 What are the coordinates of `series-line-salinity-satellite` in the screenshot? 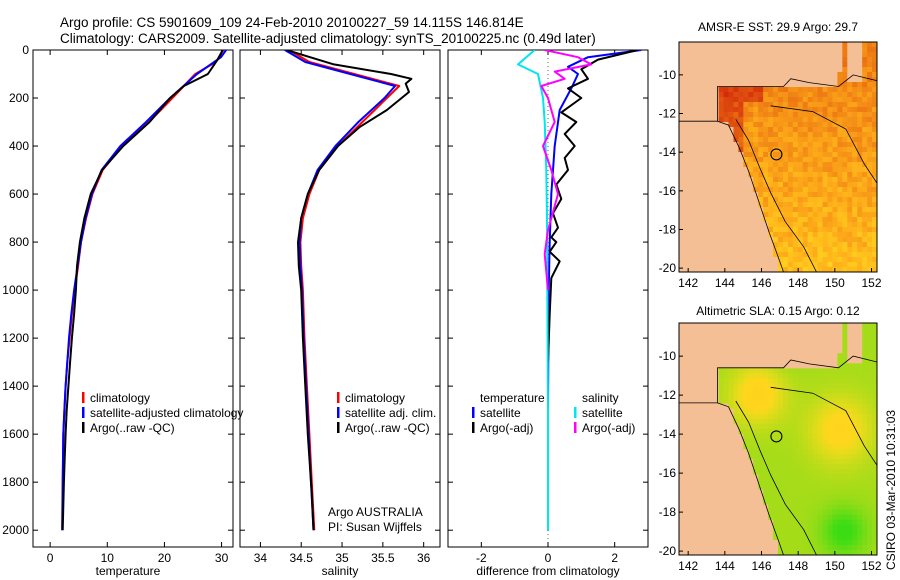 It's located at (533, 290).